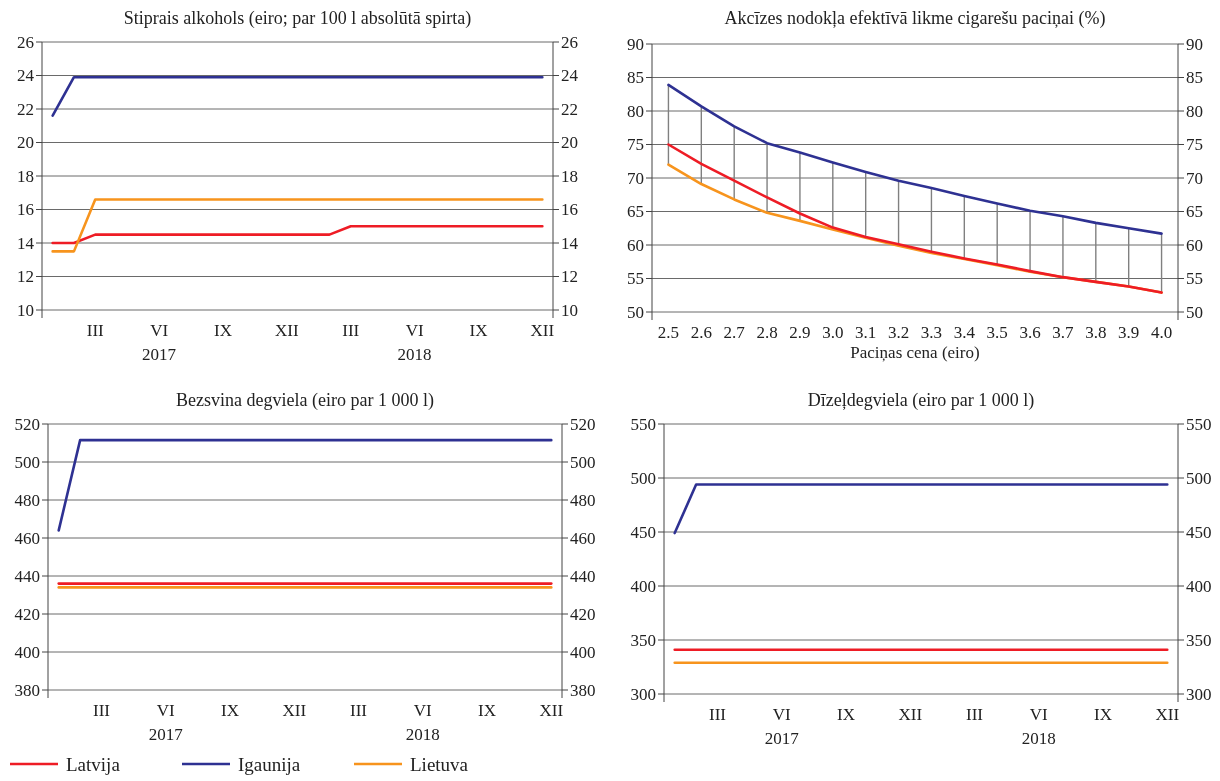 This screenshot has height=781, width=1220. I want to click on y-tick-label: 520, so click(27, 424).